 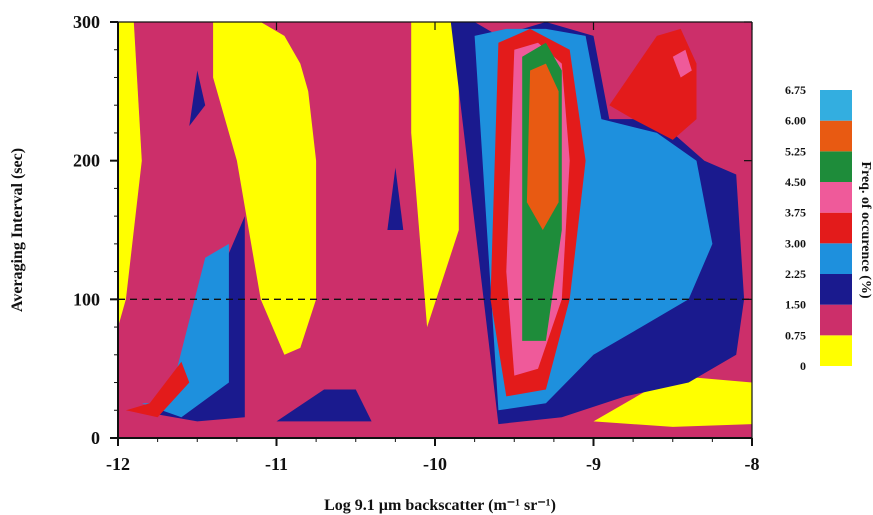 I want to click on y-axis-title: Averaging Interval (sec), so click(x=17, y=230).